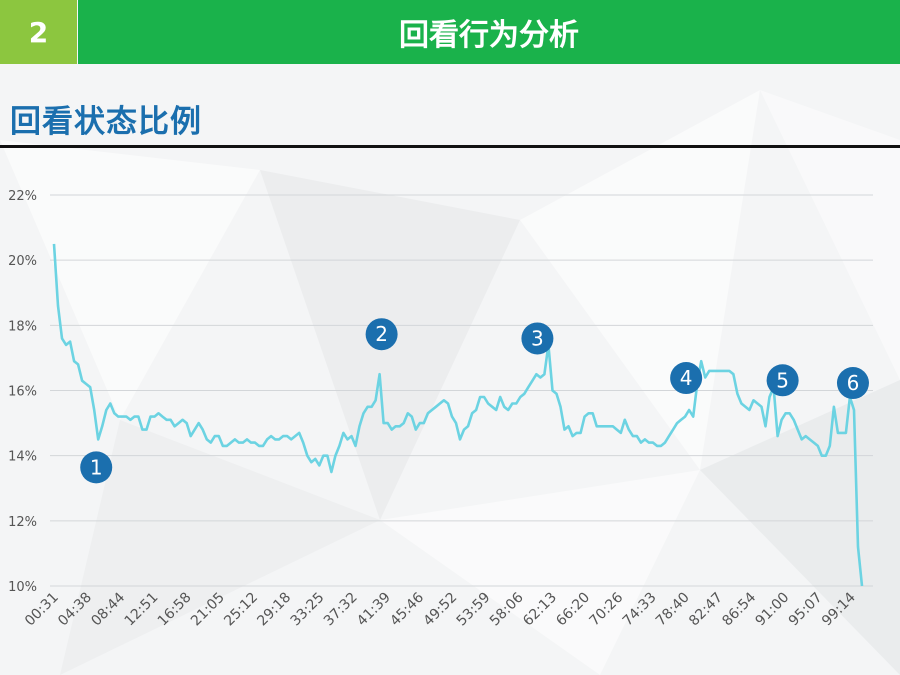  What do you see at coordinates (540, 610) in the screenshot?
I see `x-tick-label: 62:13` at bounding box center [540, 610].